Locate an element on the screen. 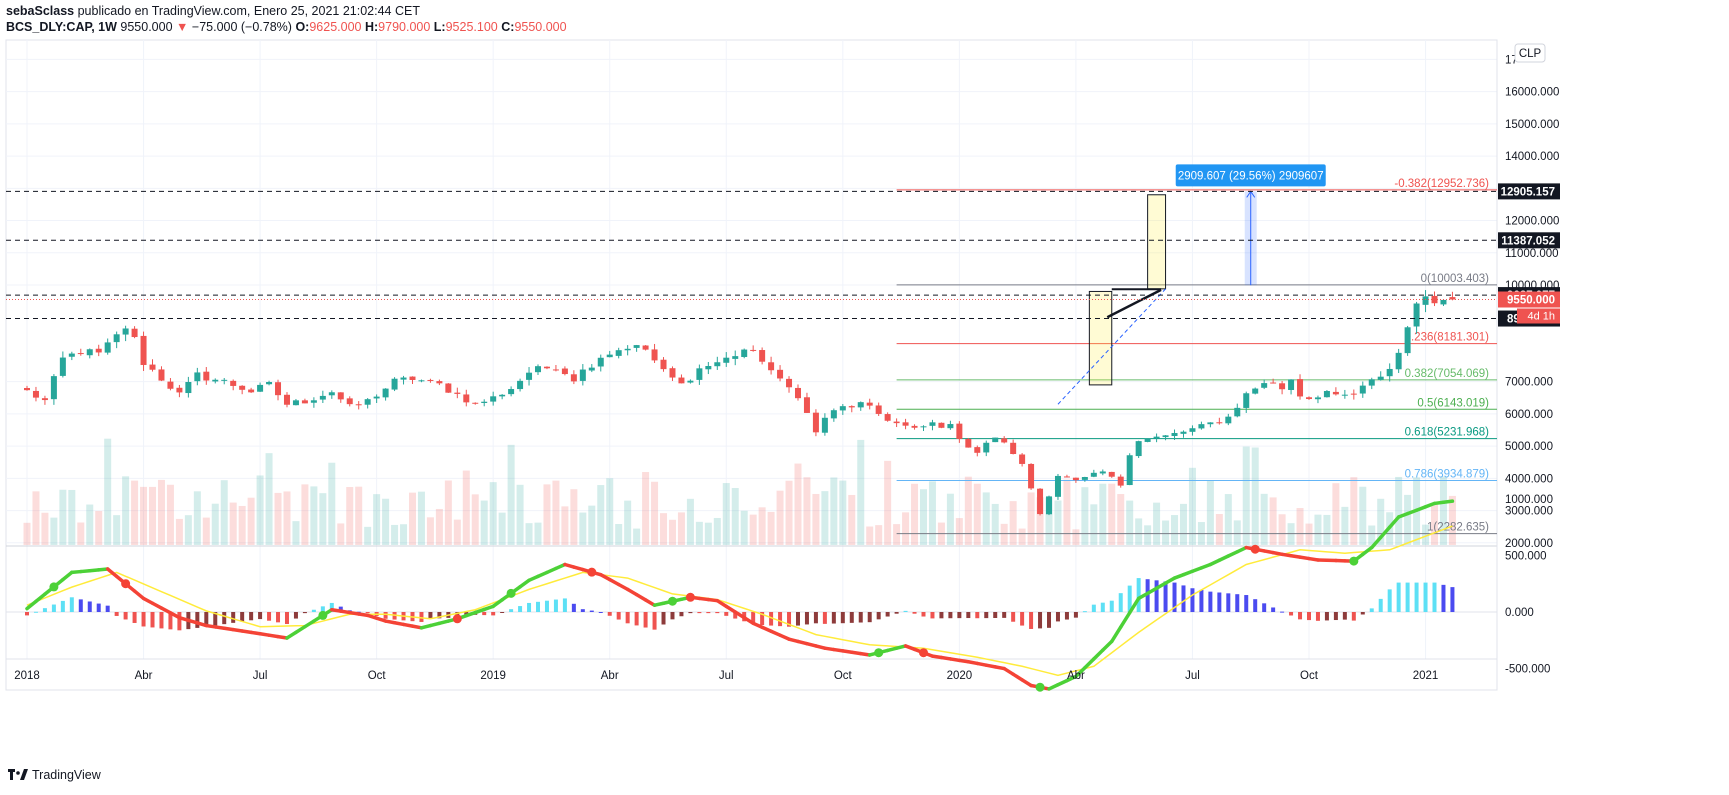 The height and width of the screenshot is (795, 1729). tradingview-brand: TradingView is located at coordinates (54, 775).